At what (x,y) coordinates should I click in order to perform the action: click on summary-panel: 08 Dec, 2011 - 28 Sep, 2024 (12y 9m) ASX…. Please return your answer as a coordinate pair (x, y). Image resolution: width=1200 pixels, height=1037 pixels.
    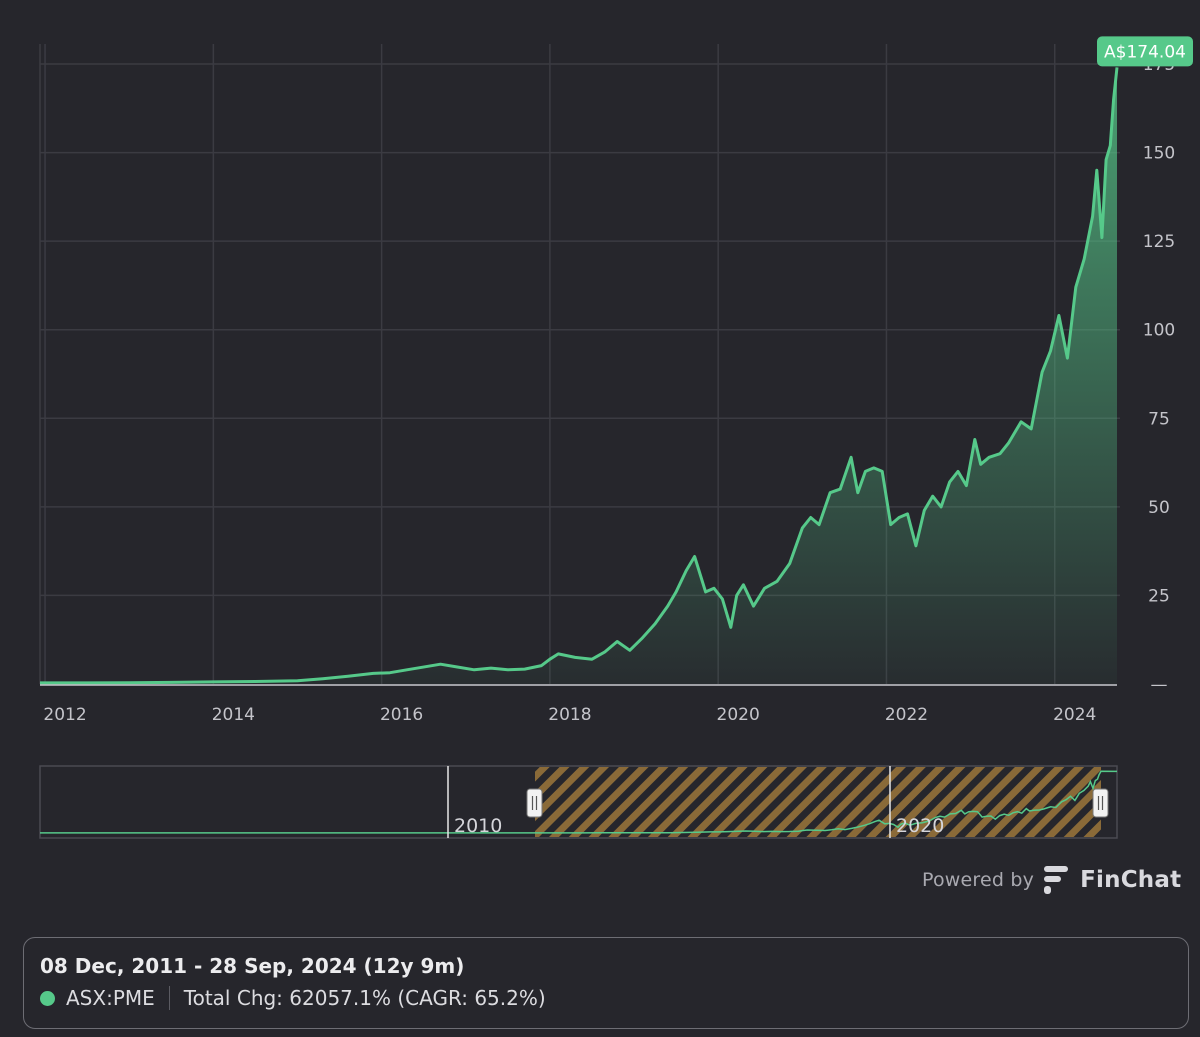
    Looking at the image, I should click on (606, 983).